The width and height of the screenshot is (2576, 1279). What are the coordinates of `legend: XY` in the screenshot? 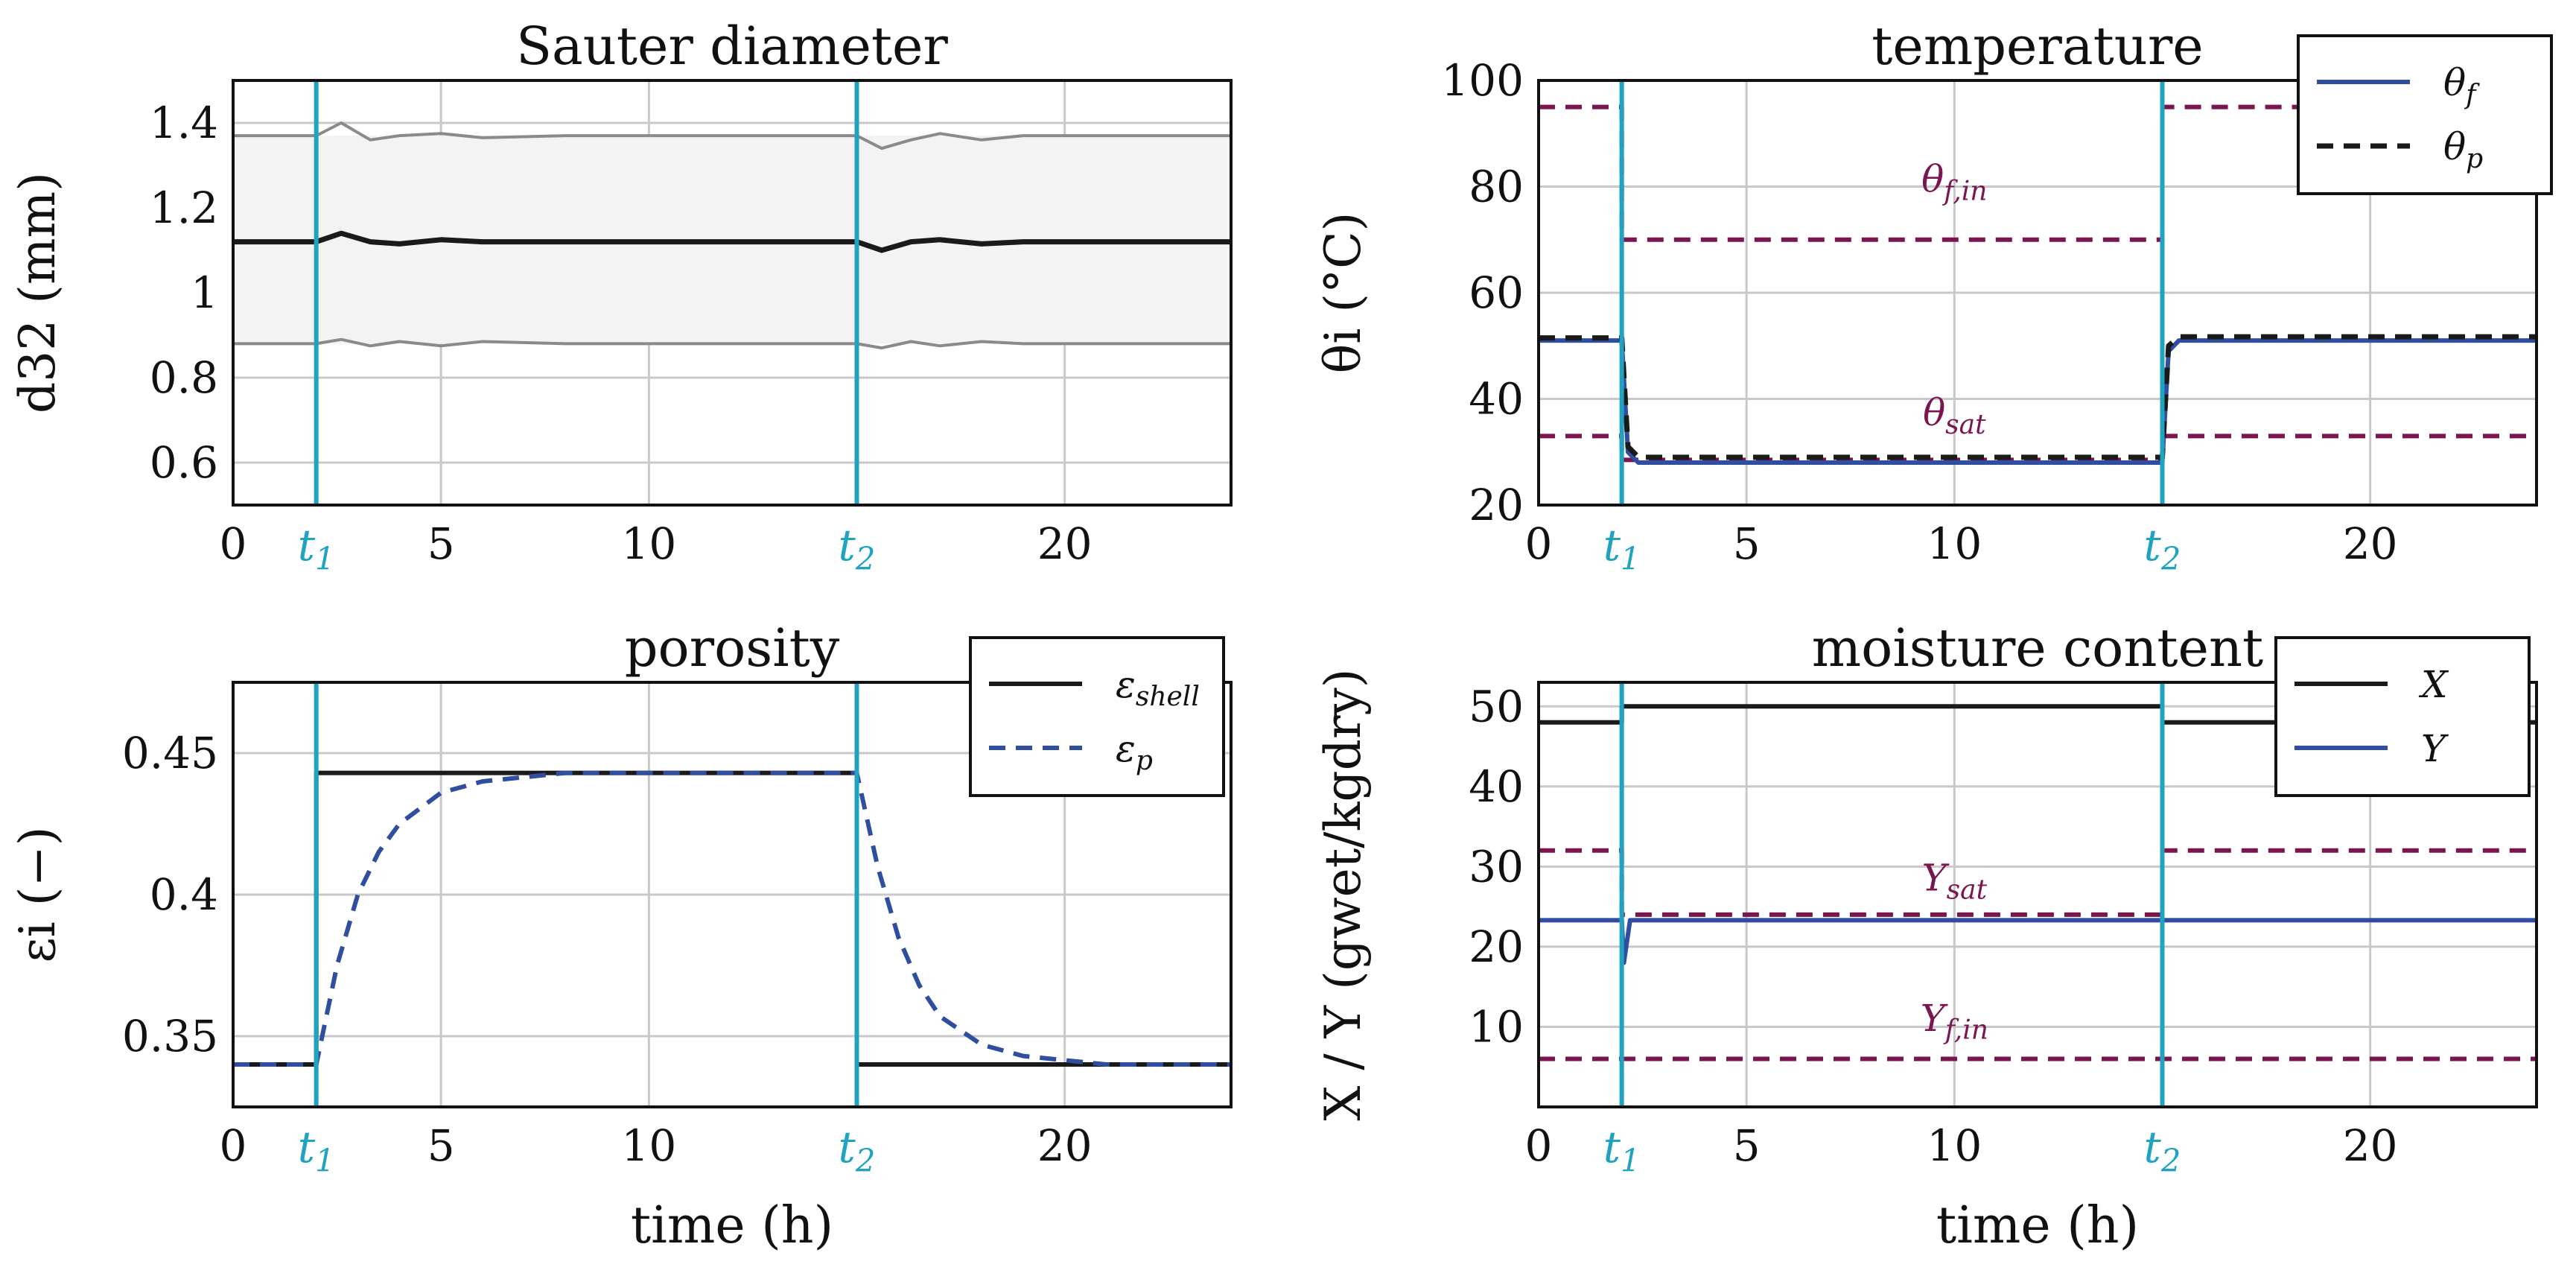 It's located at (2402, 717).